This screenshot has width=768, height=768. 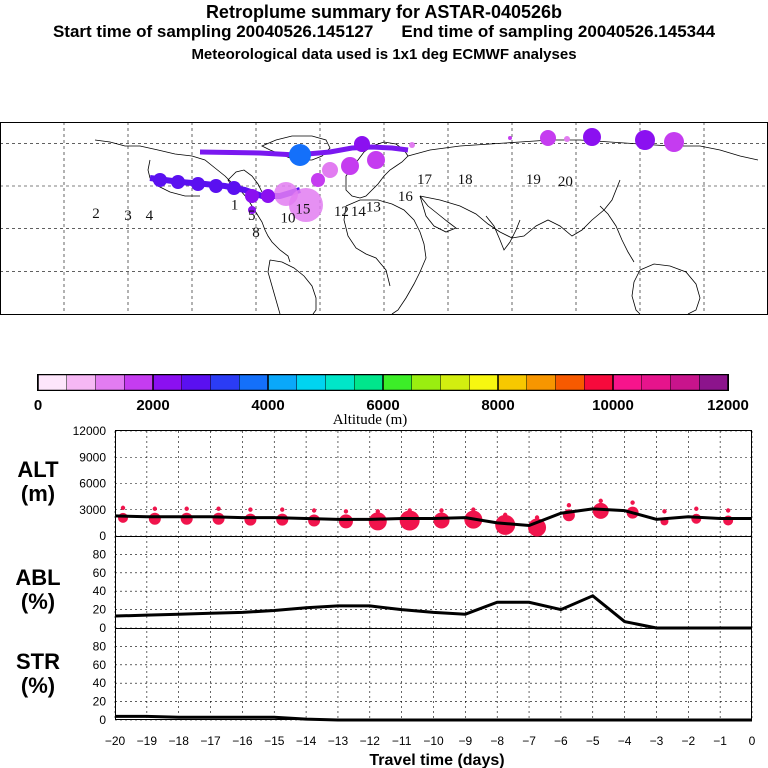 I want to click on map-day-label: 5, so click(x=252, y=216).